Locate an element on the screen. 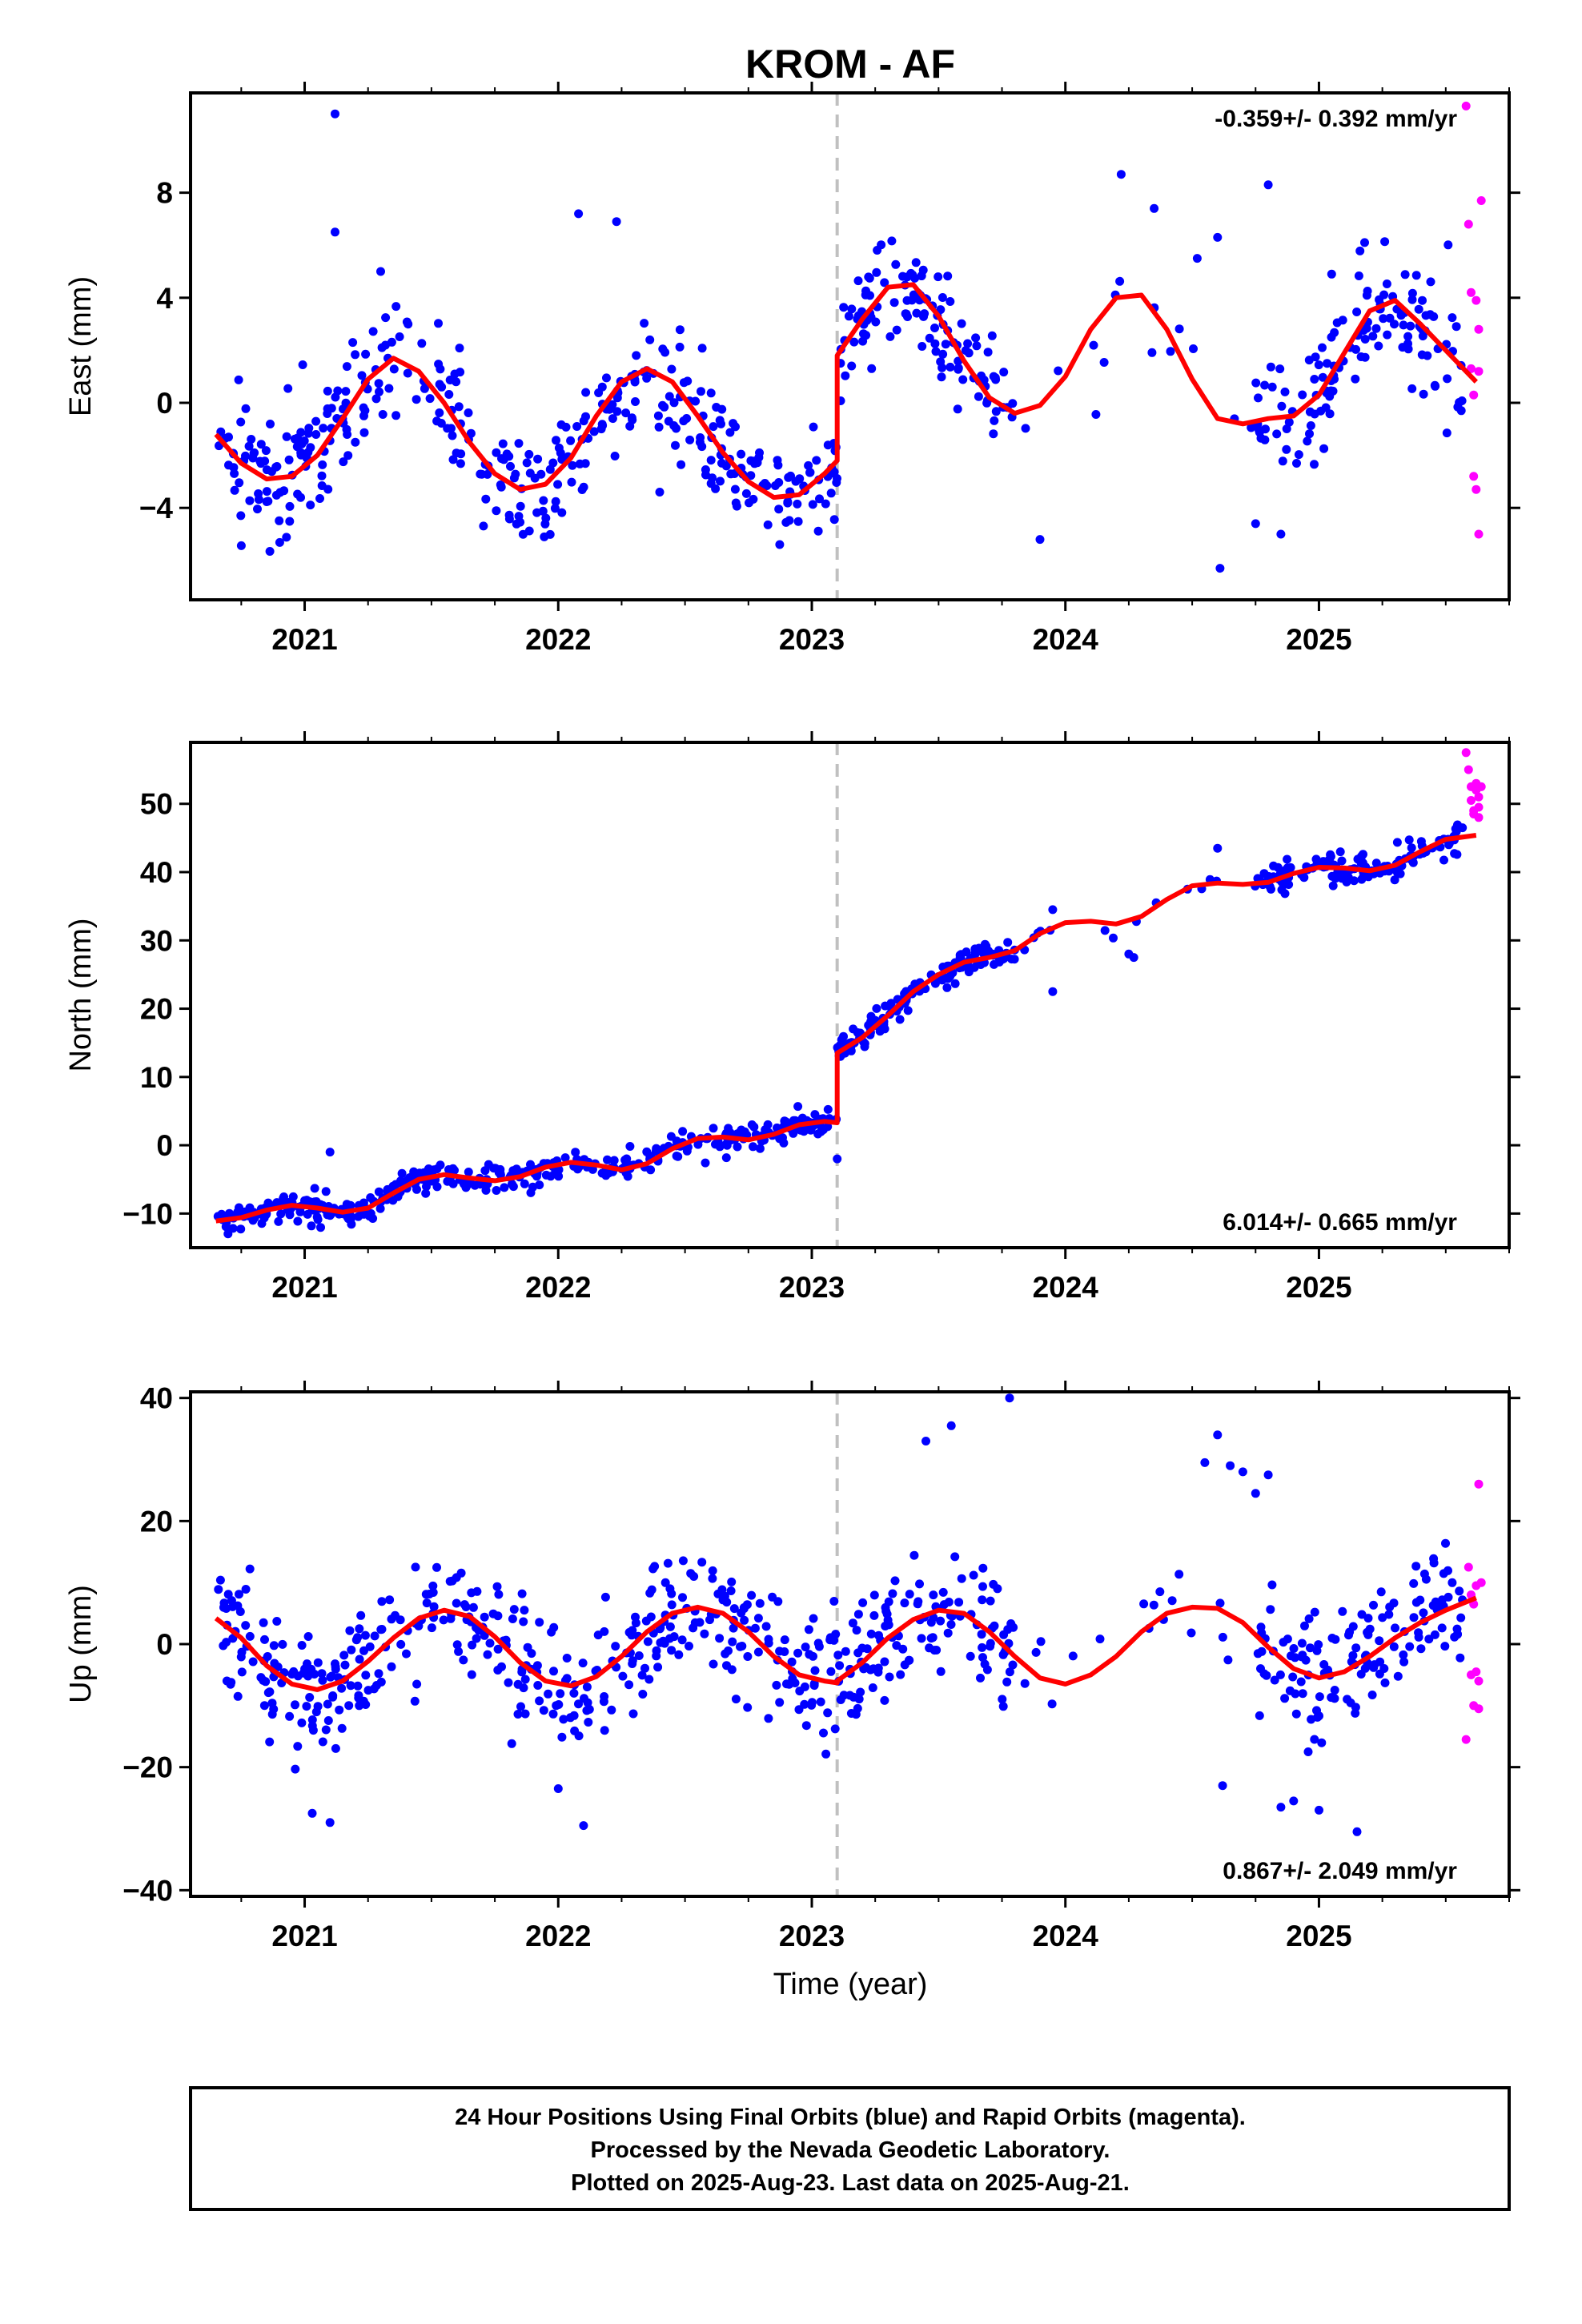 This screenshot has height=2324, width=1582. up-x-tick-label: 2023 is located at coordinates (812, 1936).